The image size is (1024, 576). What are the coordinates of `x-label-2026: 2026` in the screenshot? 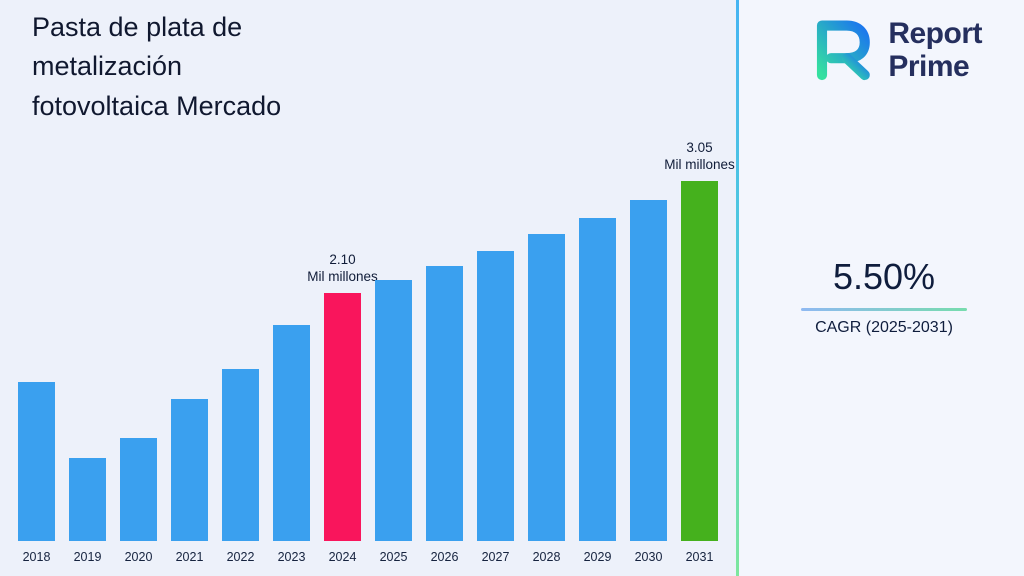 It's located at (444, 557).